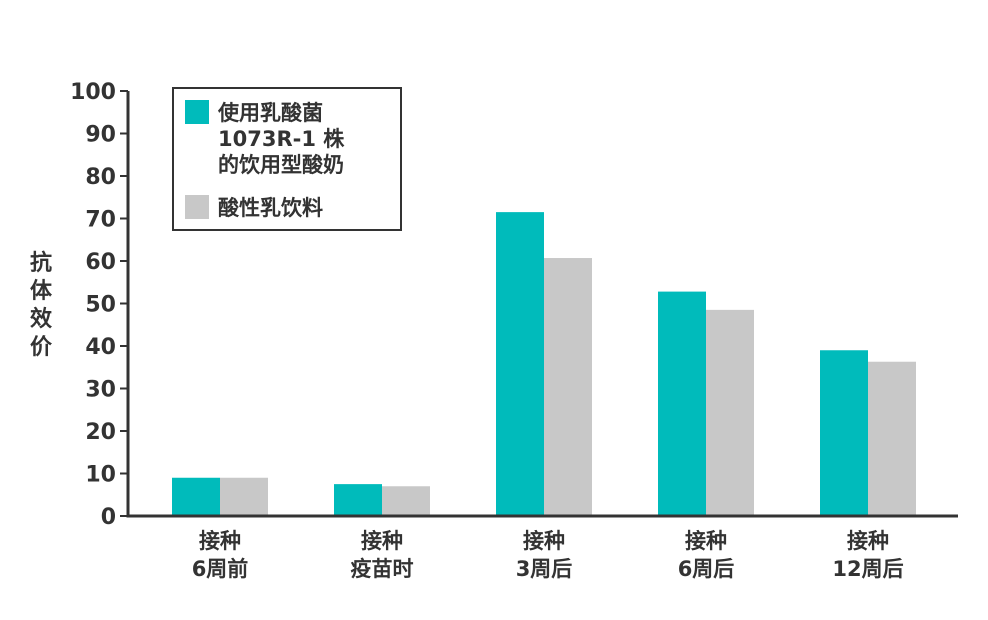  What do you see at coordinates (100, 475) in the screenshot?
I see `y-tick-label: 10` at bounding box center [100, 475].